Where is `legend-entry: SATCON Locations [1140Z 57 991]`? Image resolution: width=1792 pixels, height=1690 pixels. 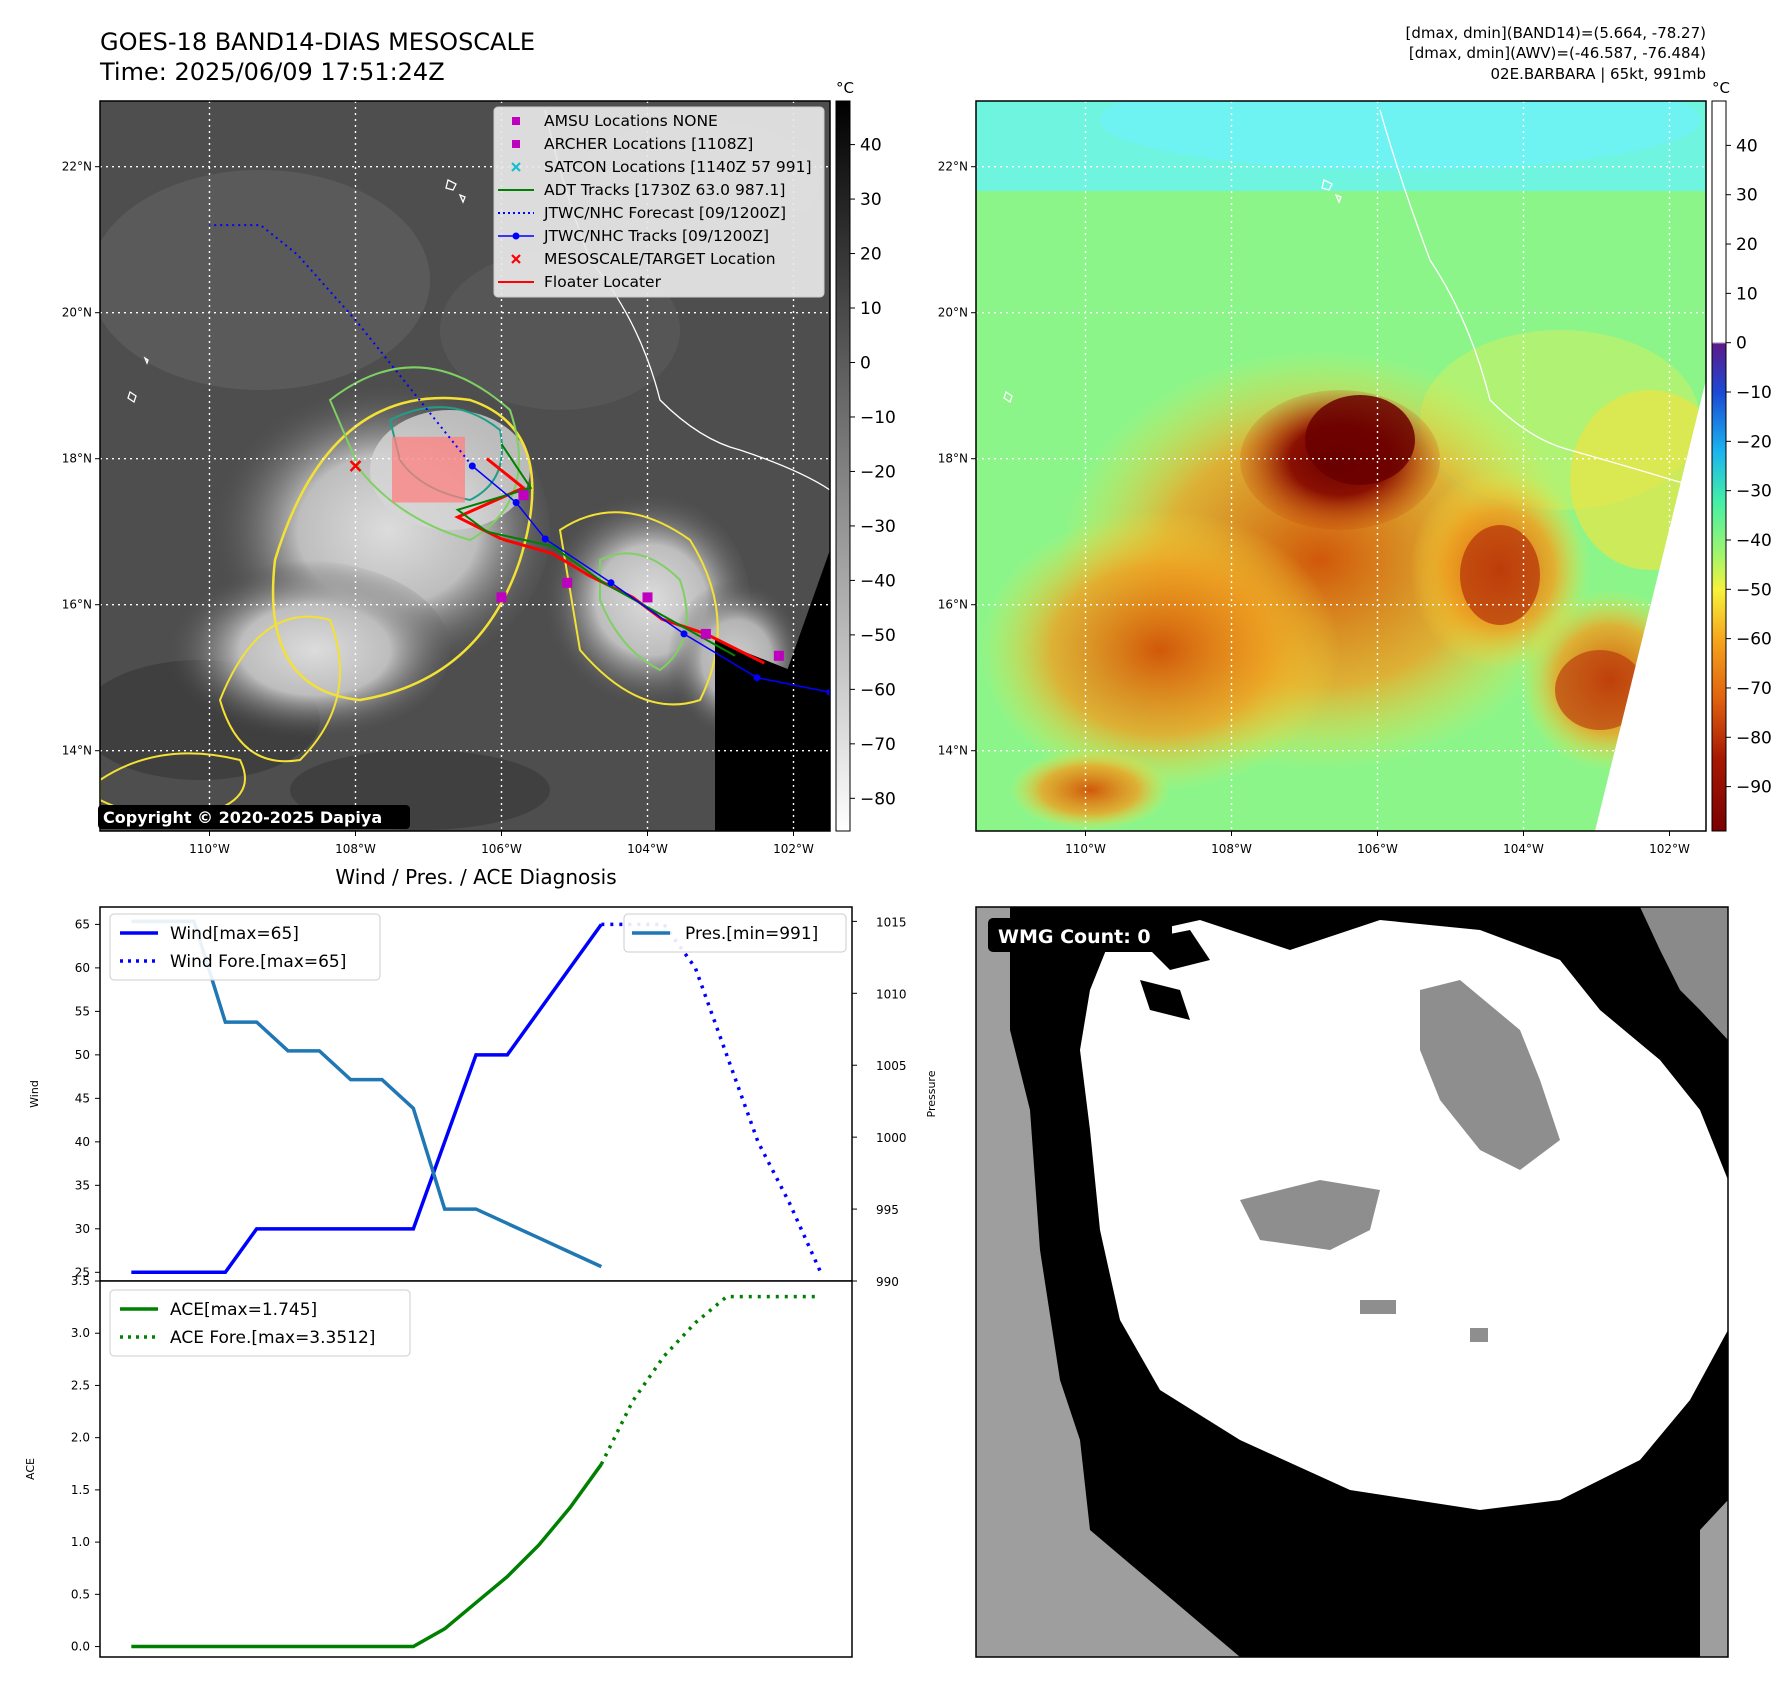 legend-entry: SATCON Locations [1140Z 57 991] is located at coordinates (661, 167).